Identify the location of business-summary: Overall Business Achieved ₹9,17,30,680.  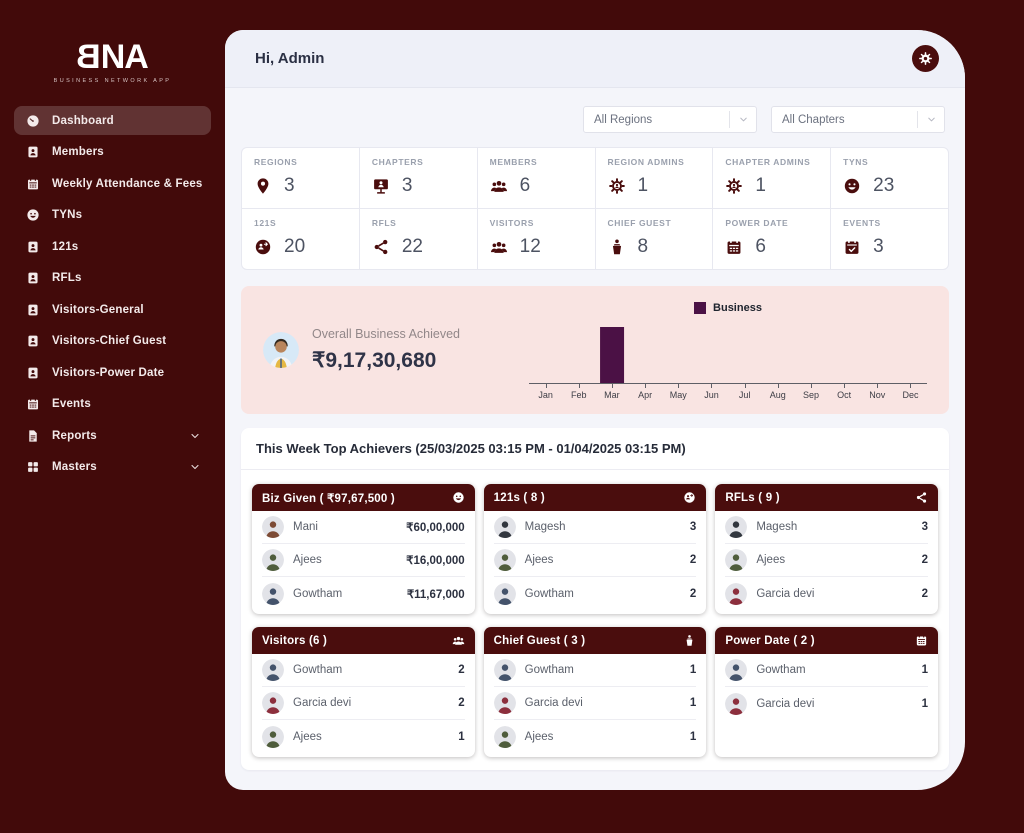
(361, 350).